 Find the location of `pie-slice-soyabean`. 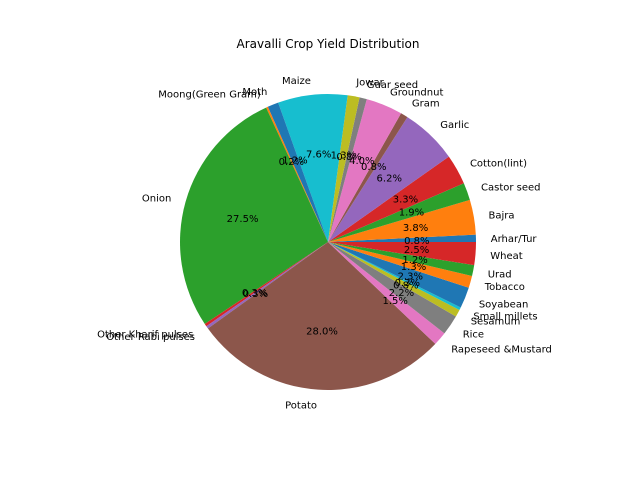

pie-slice-soyabean is located at coordinates (398, 275).